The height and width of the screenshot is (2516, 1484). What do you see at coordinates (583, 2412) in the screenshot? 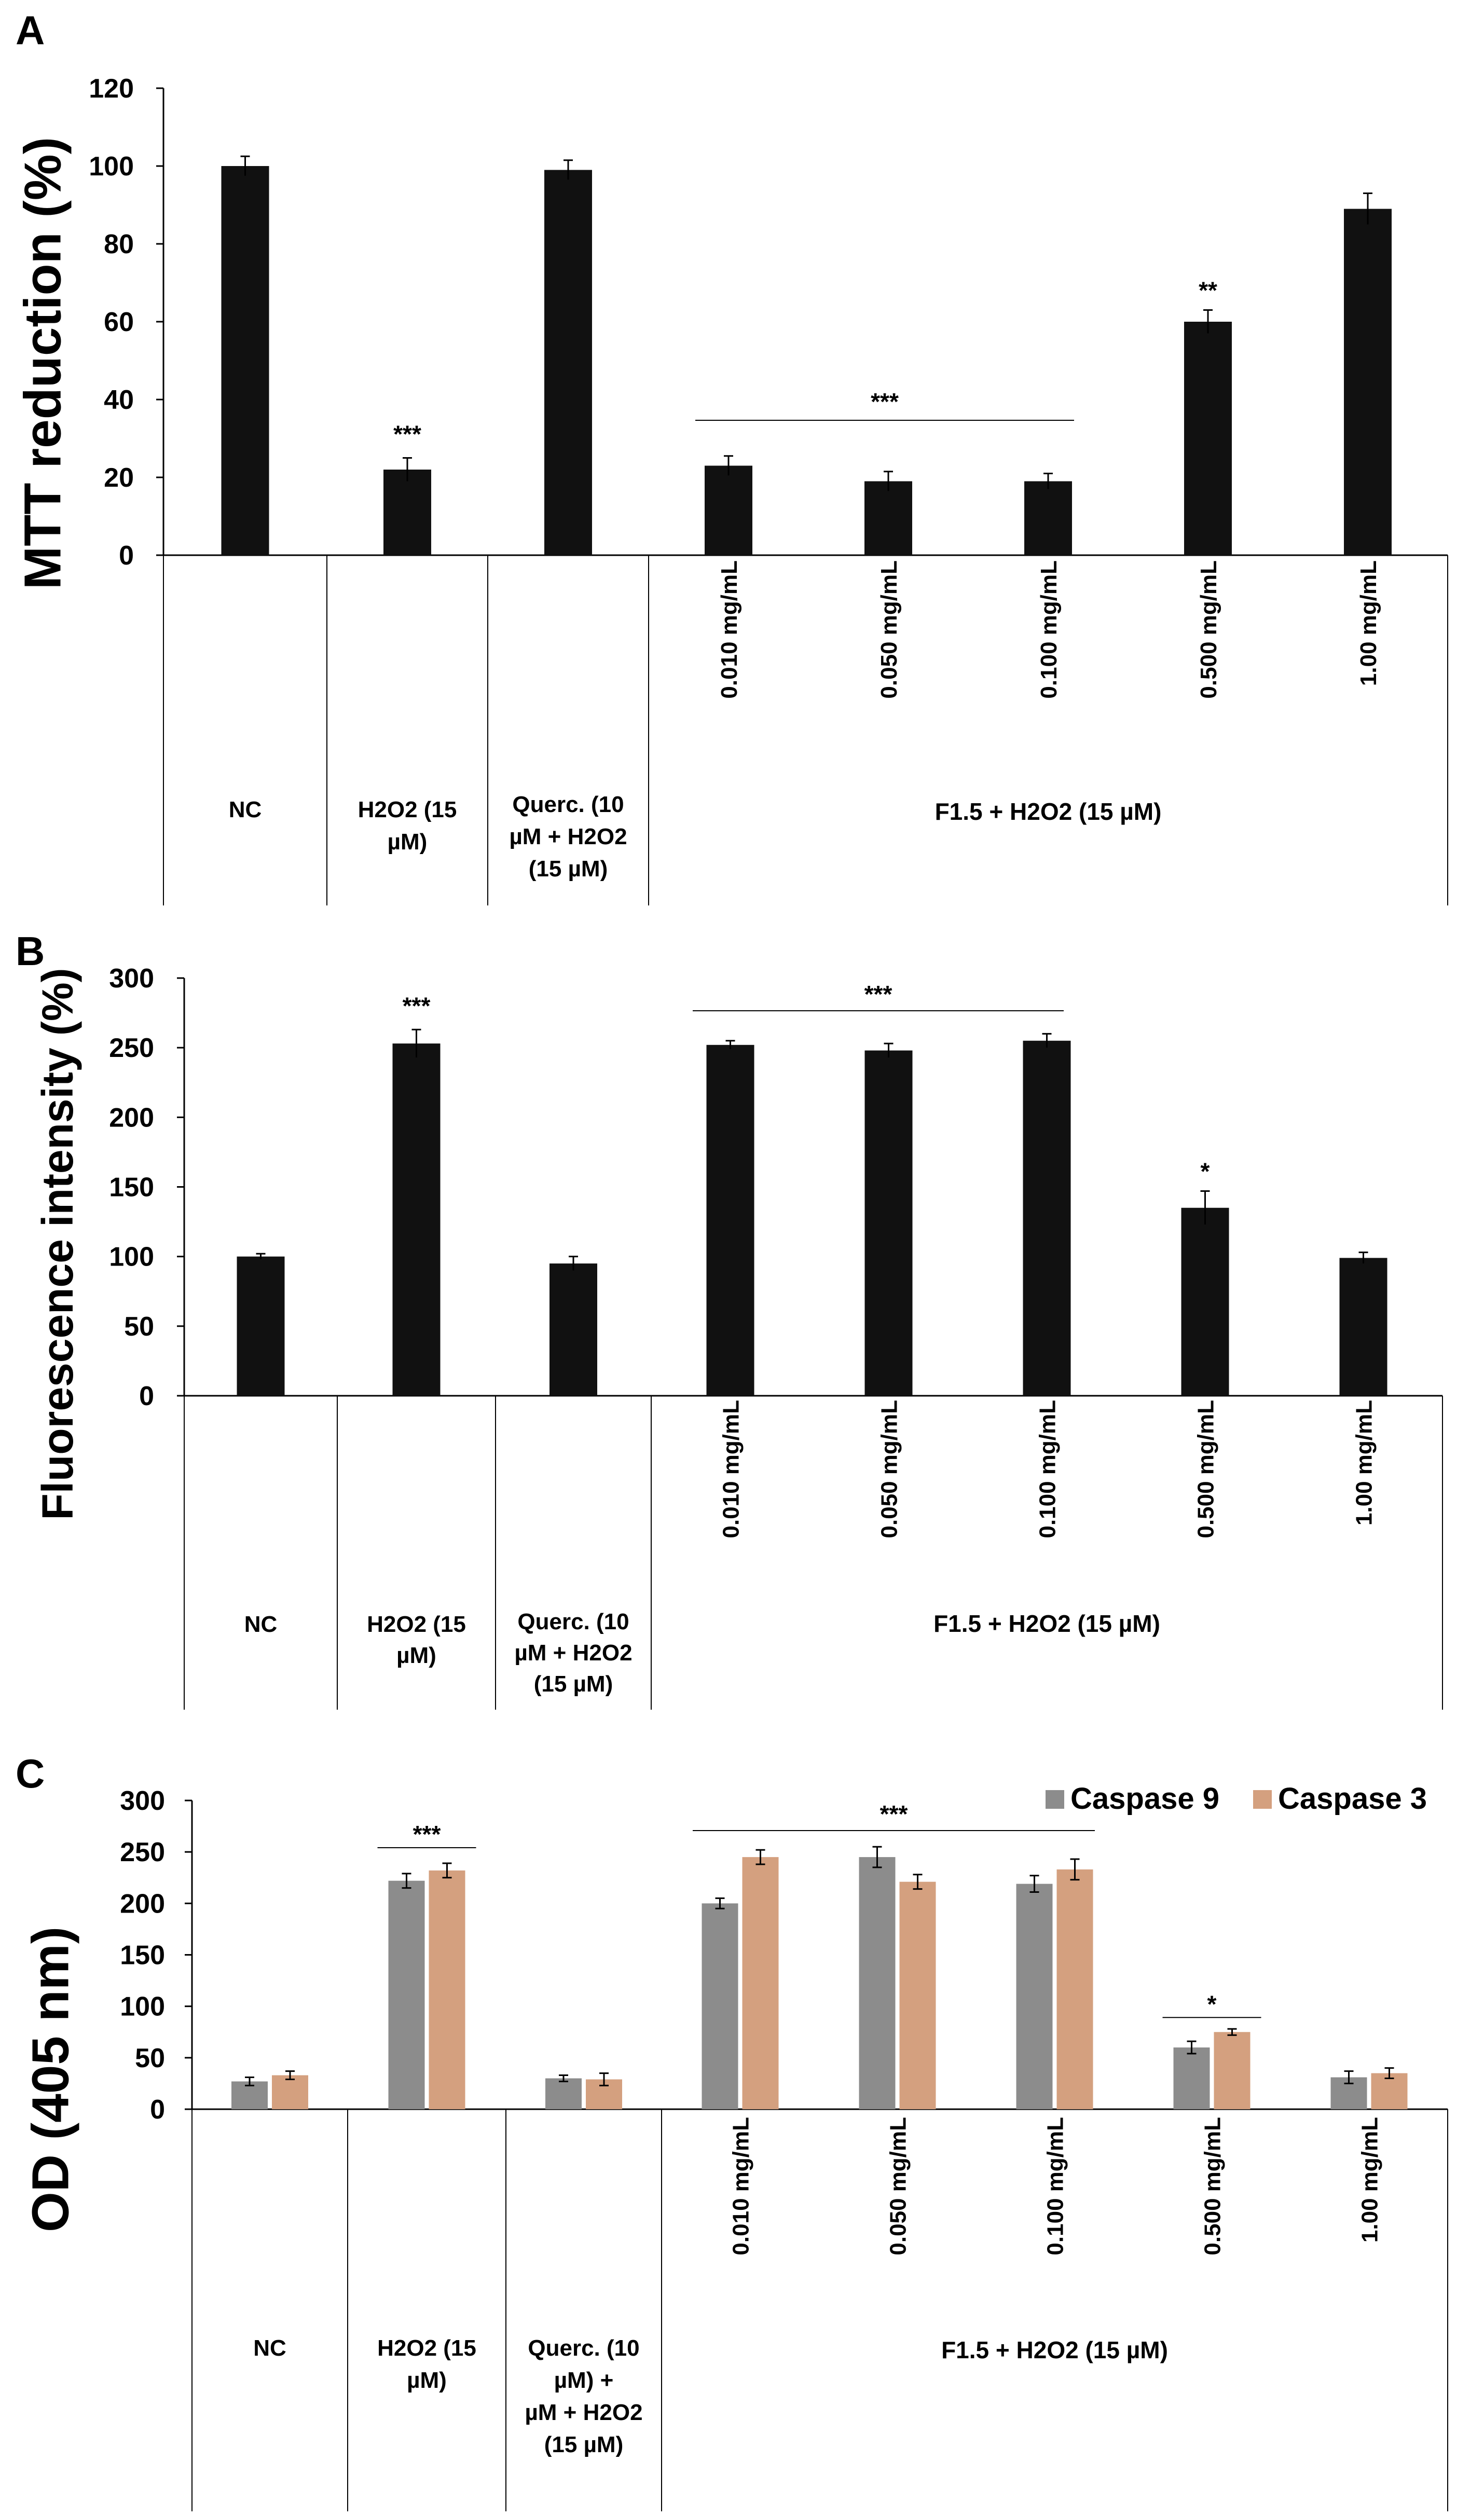
I see `category-quercetin-line-3: µM + H2O2` at bounding box center [583, 2412].